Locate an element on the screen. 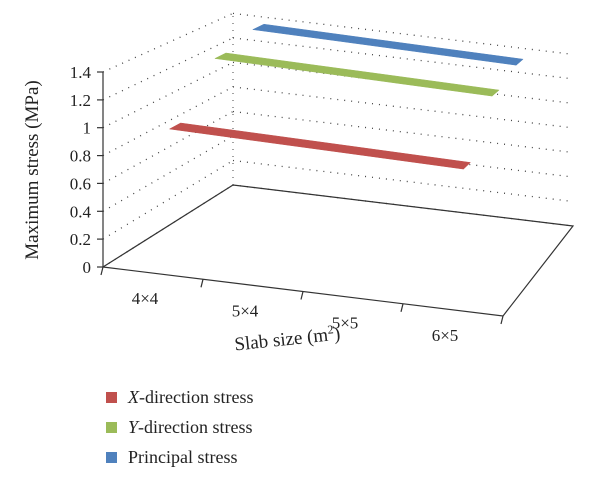 Image resolution: width=600 pixels, height=492 pixels. y-tick-labels: 0 0.2 0.4 0.6 0.8 1 1.2 1.4 is located at coordinates (81, 170).